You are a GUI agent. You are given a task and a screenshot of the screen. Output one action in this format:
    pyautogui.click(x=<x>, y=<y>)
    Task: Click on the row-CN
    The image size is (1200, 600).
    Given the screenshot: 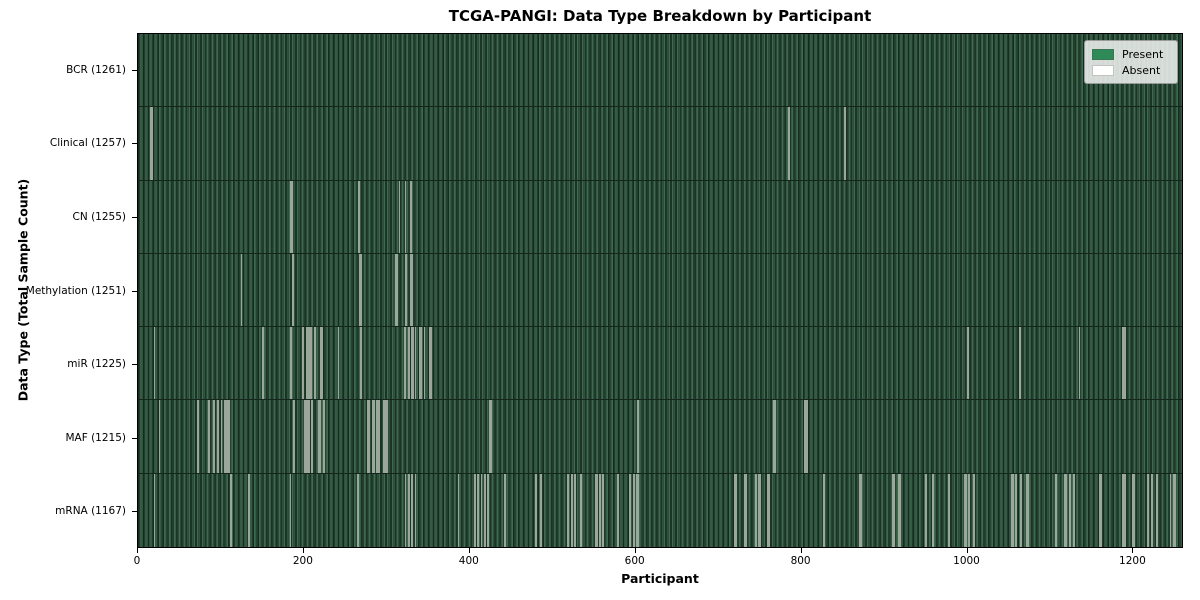 What is the action you would take?
    pyautogui.click(x=660, y=217)
    